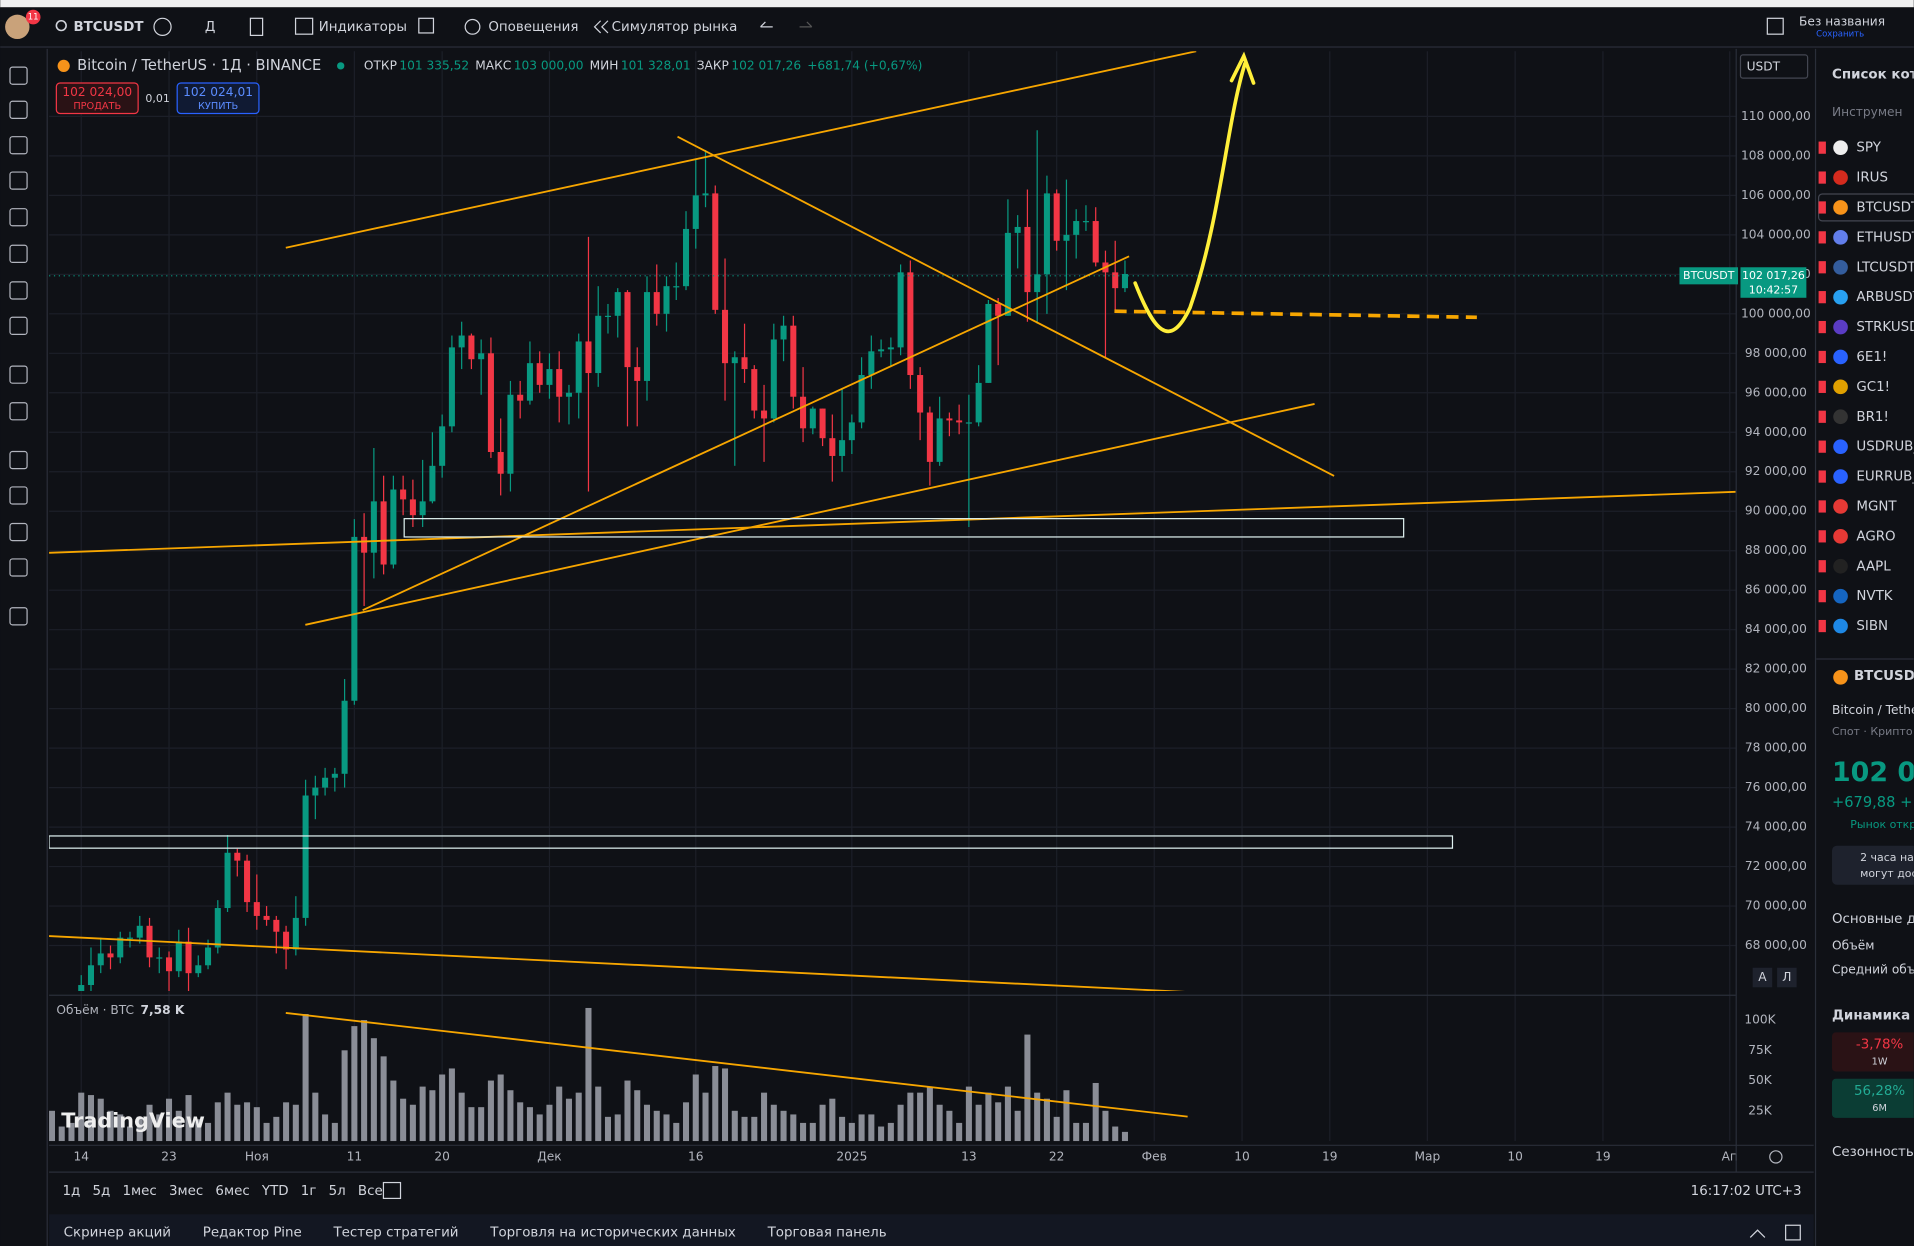 The width and height of the screenshot is (1914, 1246). I want to click on y-tick-label: 72 000,00, so click(1776, 866).